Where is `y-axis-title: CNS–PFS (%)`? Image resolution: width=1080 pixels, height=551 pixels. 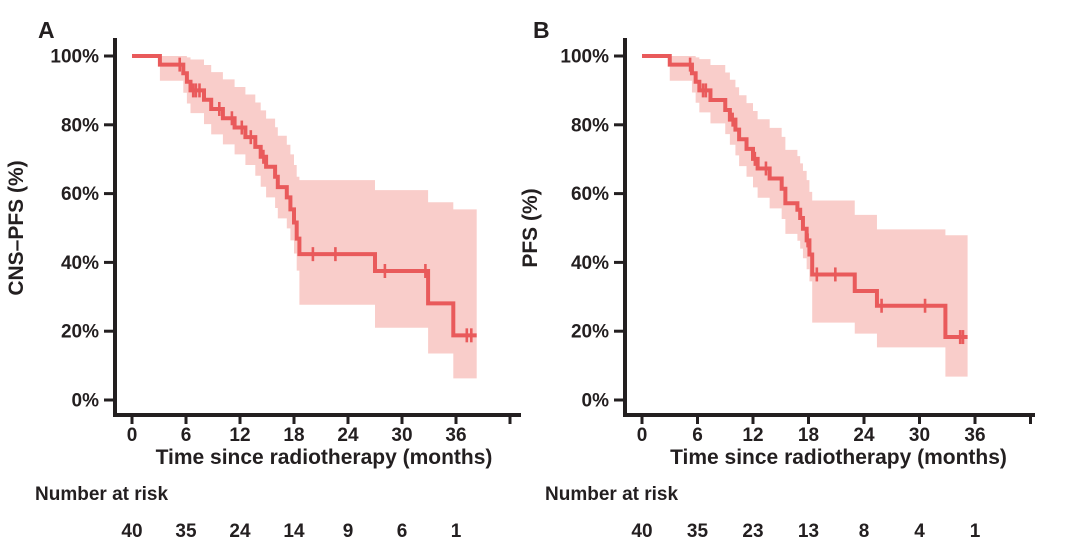
y-axis-title: CNS–PFS (%) is located at coordinates (16, 227).